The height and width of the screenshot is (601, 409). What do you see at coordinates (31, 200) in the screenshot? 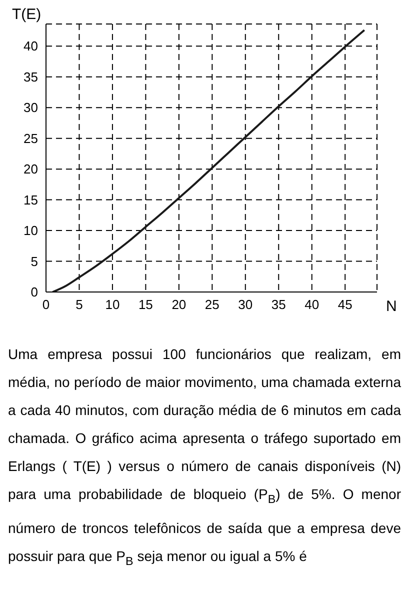
I see `y-tick-label: 15` at bounding box center [31, 200].